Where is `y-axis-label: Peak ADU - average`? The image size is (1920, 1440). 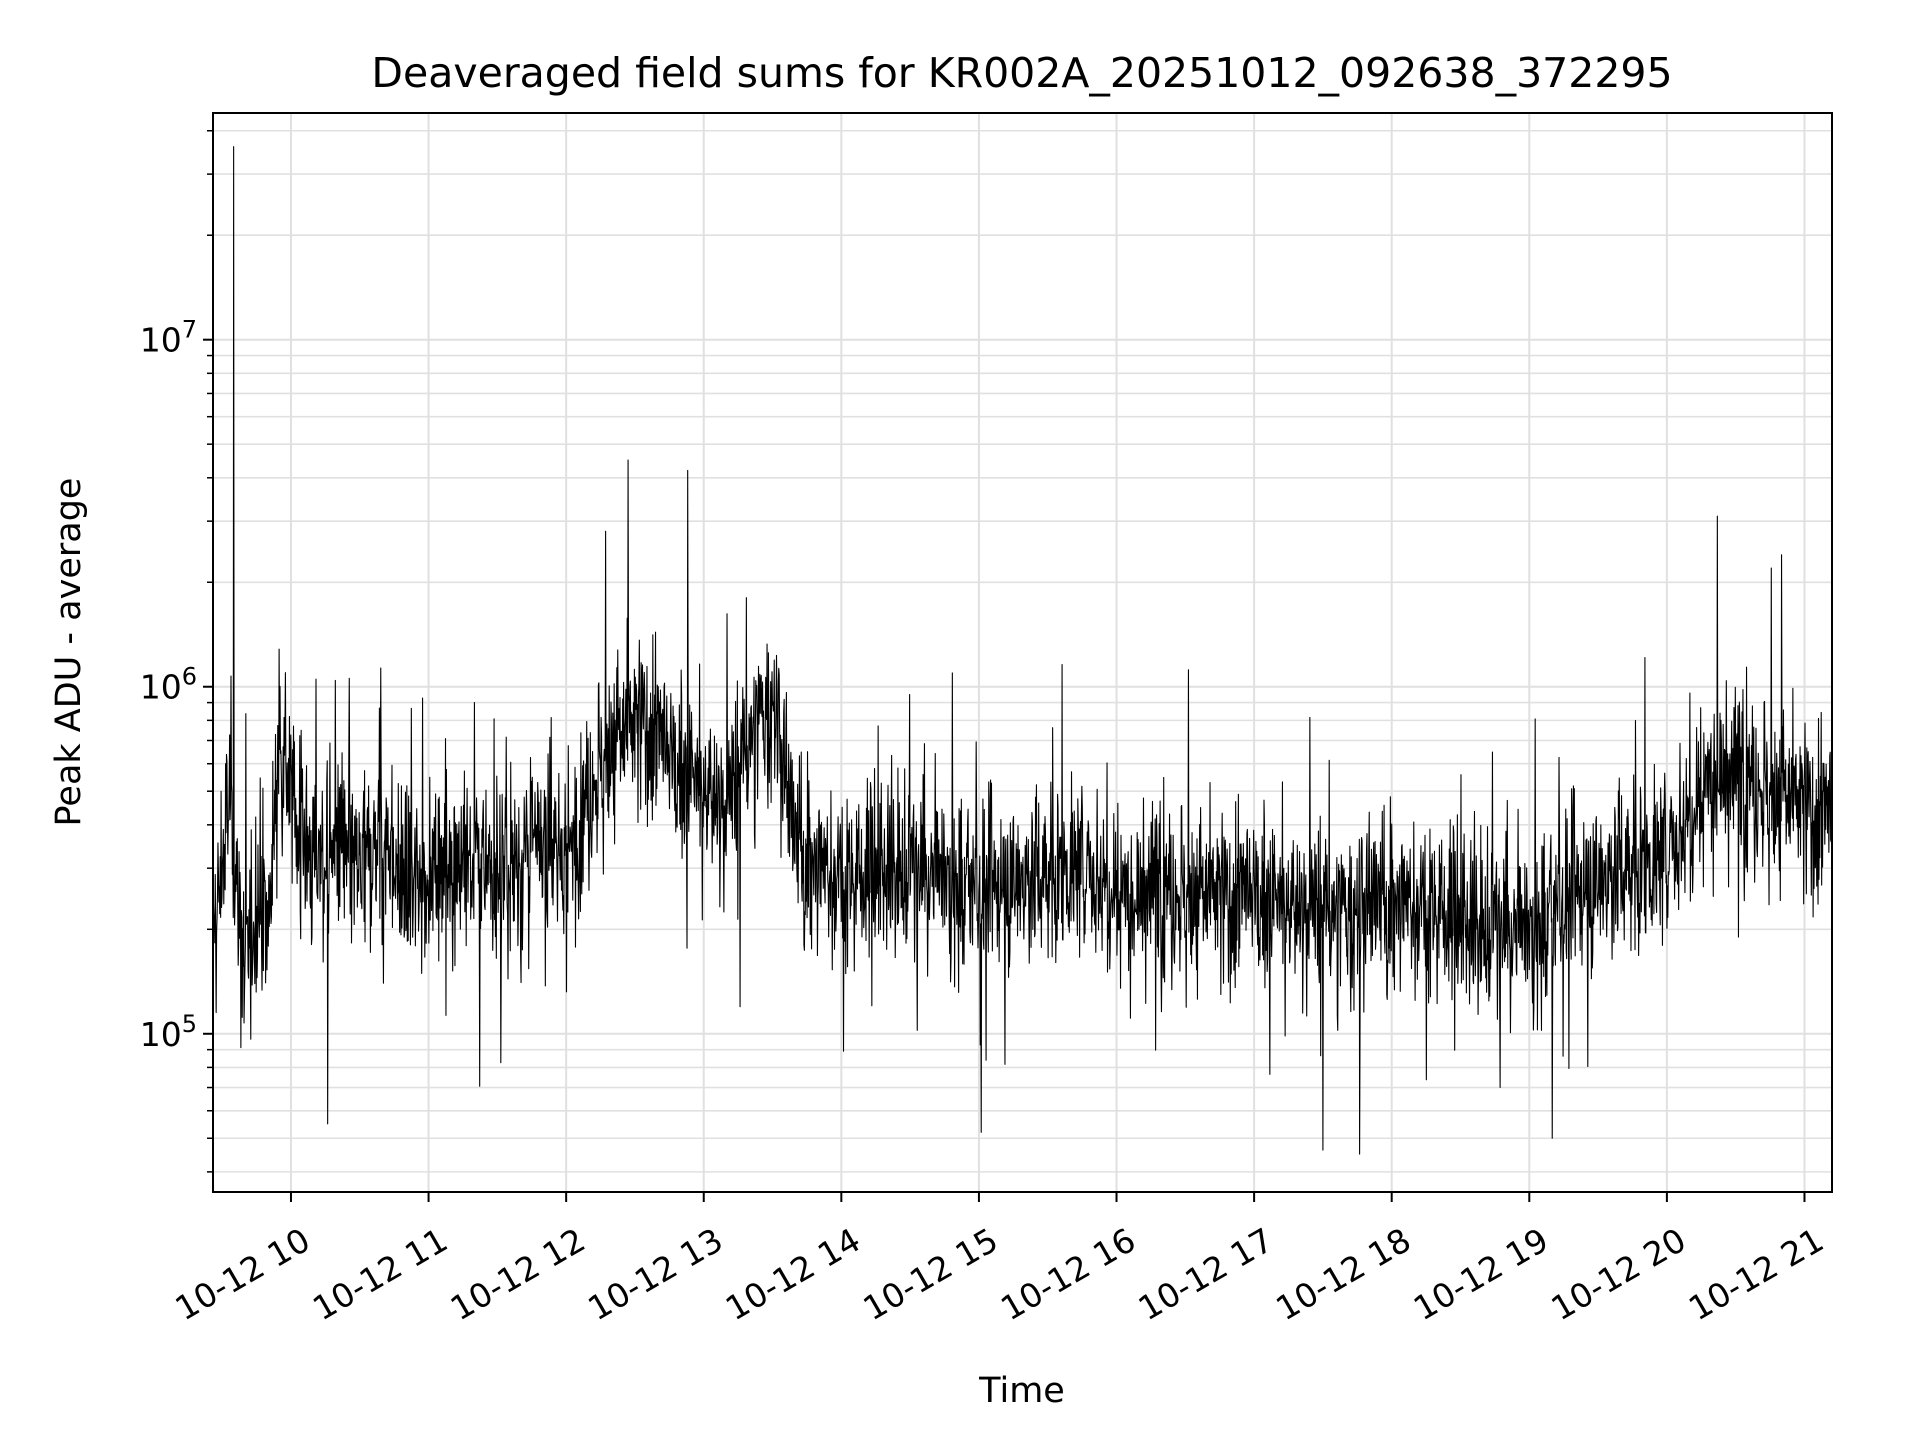
y-axis-label: Peak ADU - average is located at coordinates (69, 652).